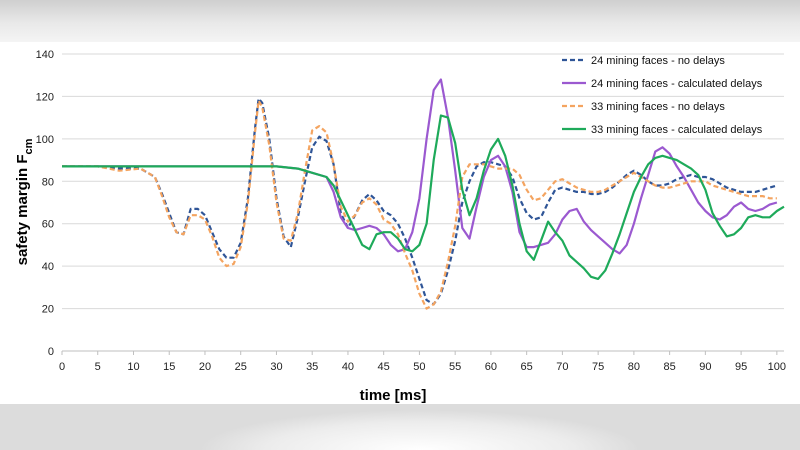 The height and width of the screenshot is (450, 800). What do you see at coordinates (669, 367) in the screenshot?
I see `x-tick-label: 85` at bounding box center [669, 367].